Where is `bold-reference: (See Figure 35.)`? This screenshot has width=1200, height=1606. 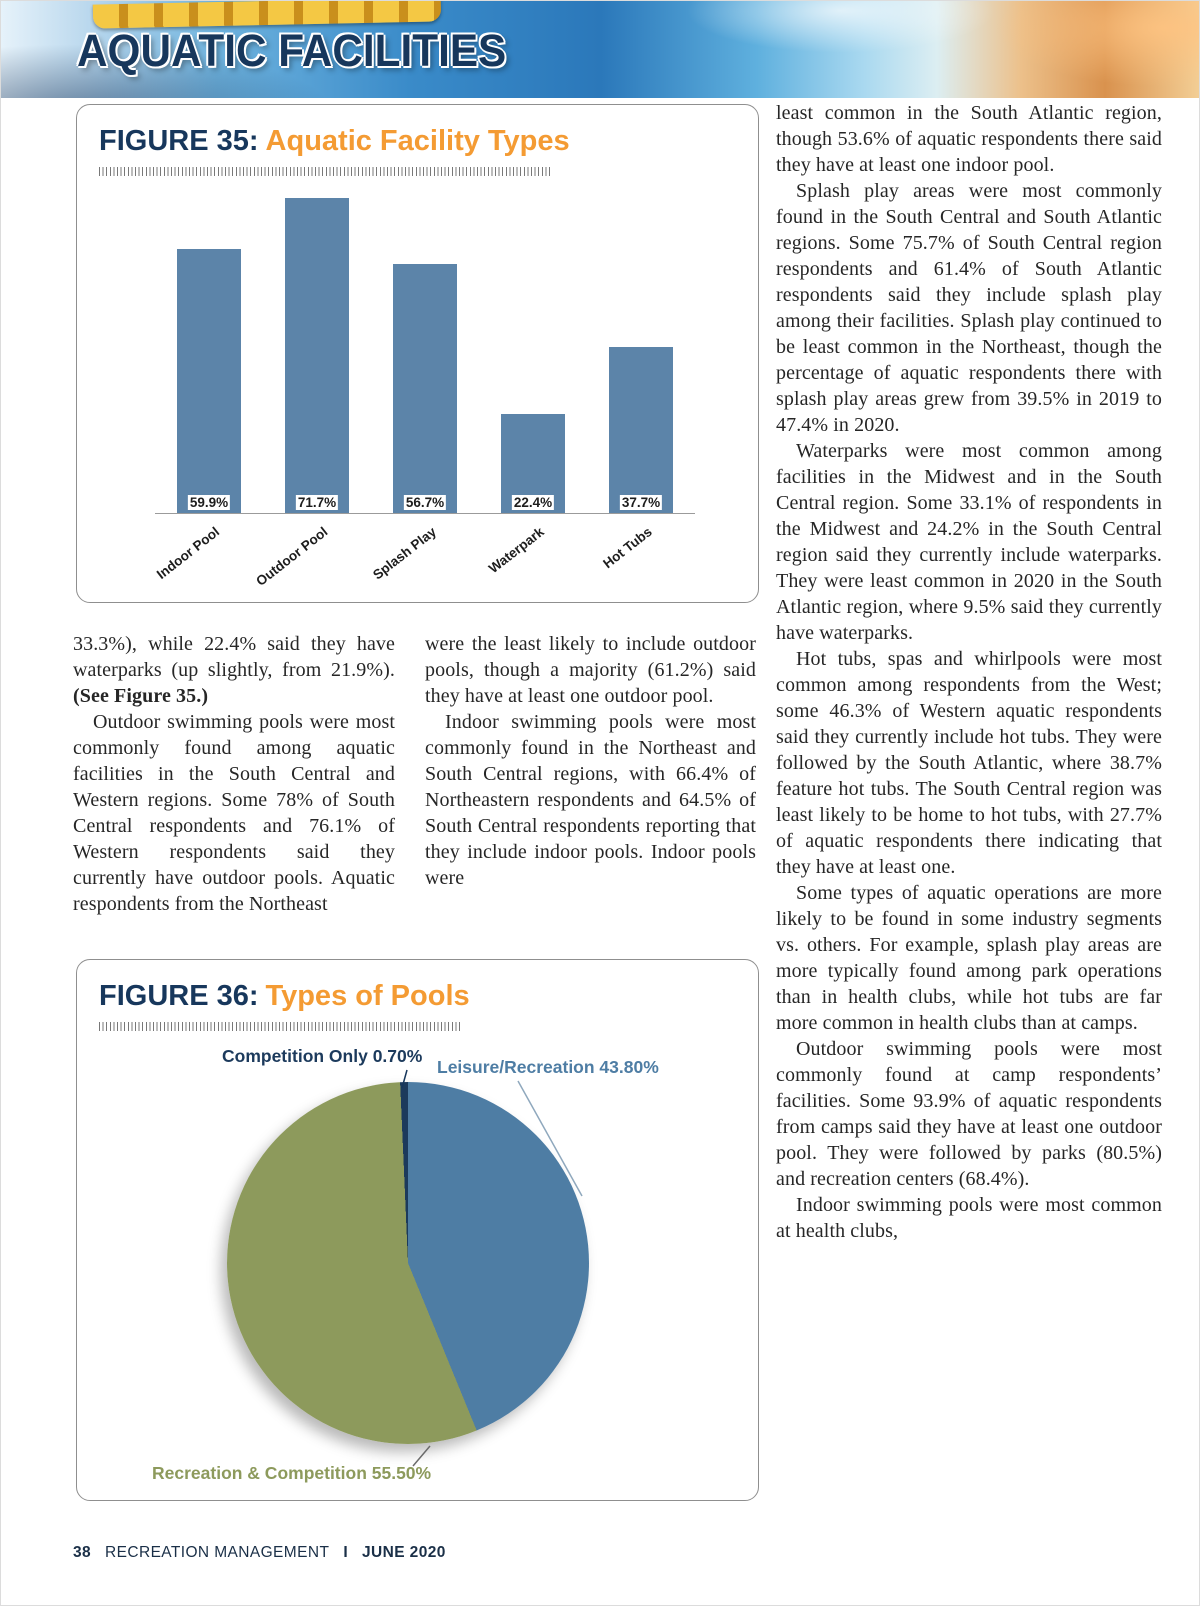
bold-reference: (See Figure 35.) is located at coordinates (141, 696).